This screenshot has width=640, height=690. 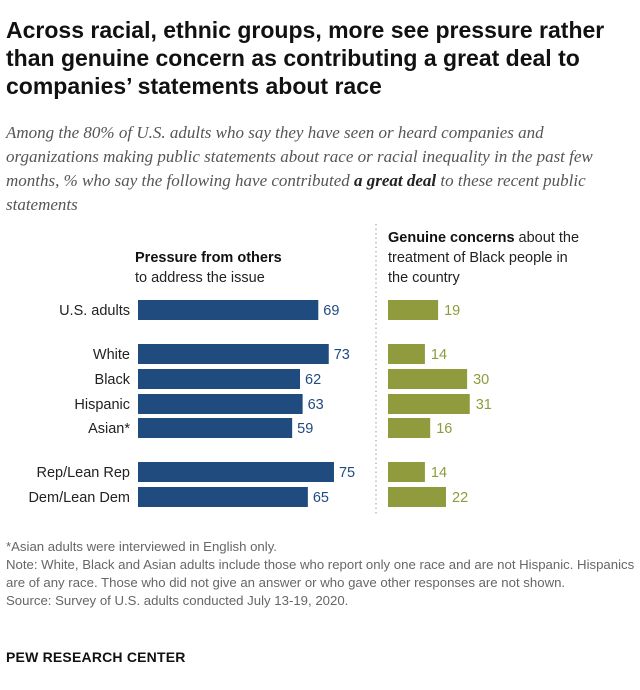 What do you see at coordinates (94, 311) in the screenshot?
I see `category-label: U.S. adults` at bounding box center [94, 311].